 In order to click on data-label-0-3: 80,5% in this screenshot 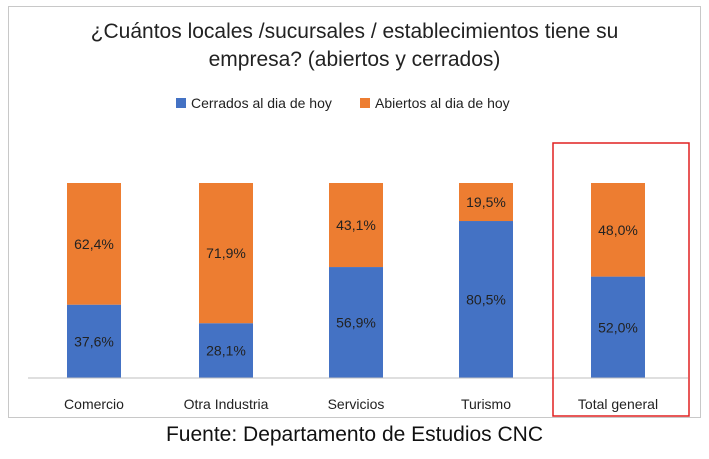, I will do `click(486, 300)`.